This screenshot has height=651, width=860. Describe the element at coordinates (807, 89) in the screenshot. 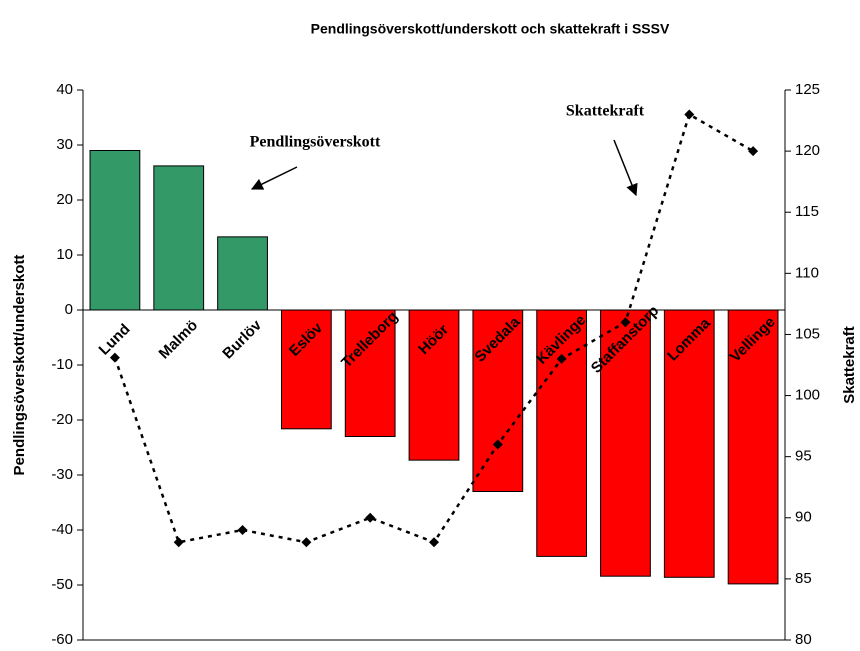

I see `y2-tick-label: 125` at that location.